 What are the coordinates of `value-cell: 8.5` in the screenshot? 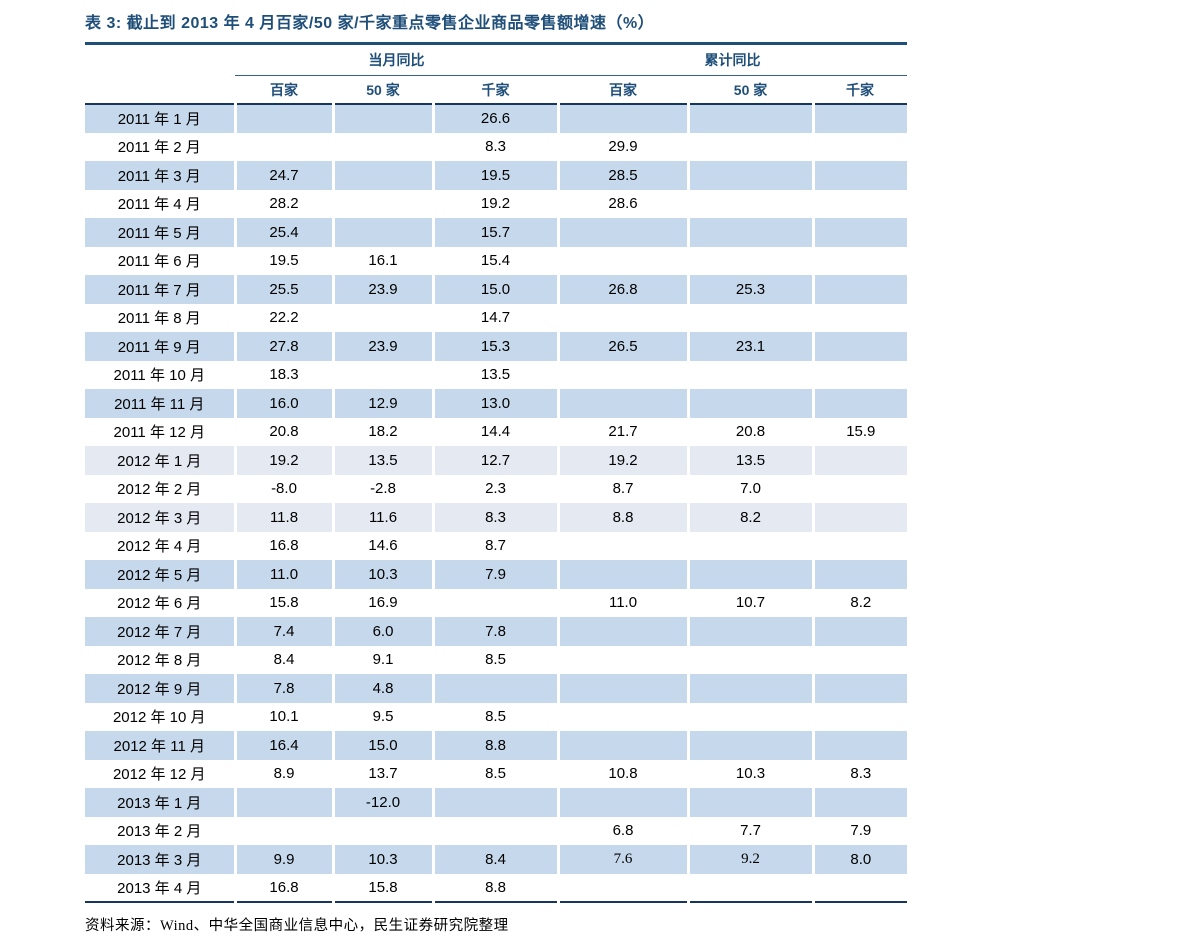 It's located at (496, 659).